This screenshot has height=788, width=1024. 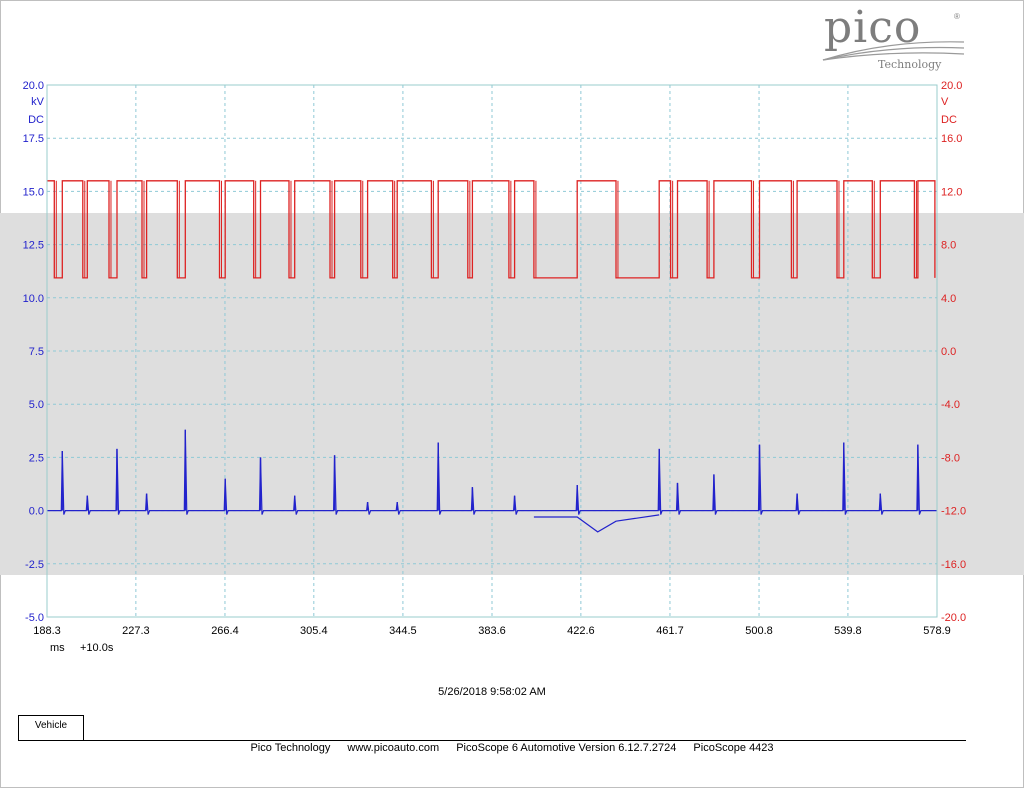 I want to click on footer-device: PicoScope 4423, so click(x=733, y=748).